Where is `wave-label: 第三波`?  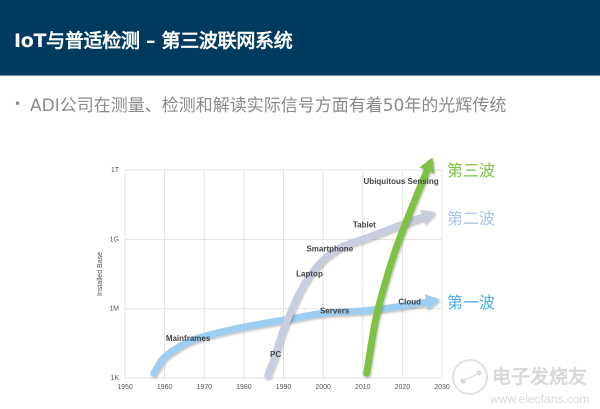 wave-label: 第三波 is located at coordinates (471, 170).